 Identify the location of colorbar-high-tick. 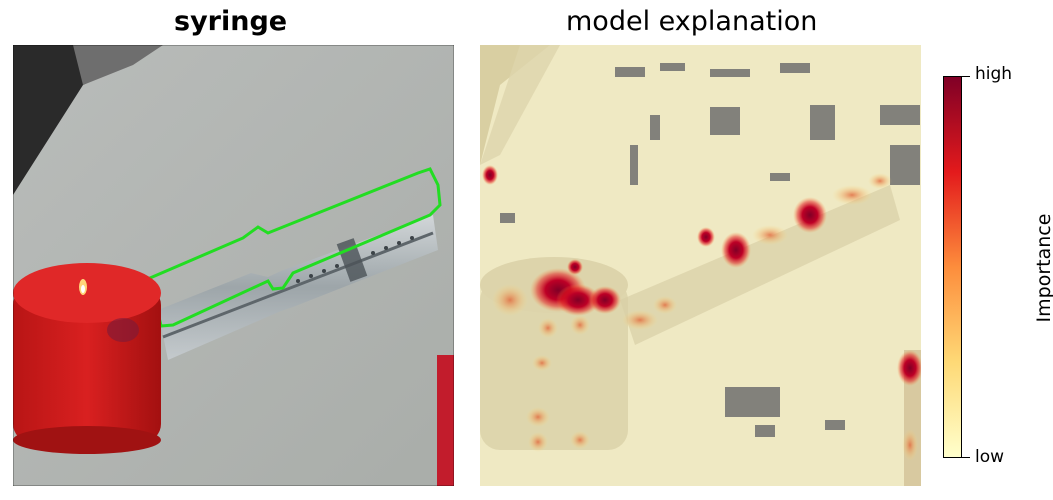
(966, 76).